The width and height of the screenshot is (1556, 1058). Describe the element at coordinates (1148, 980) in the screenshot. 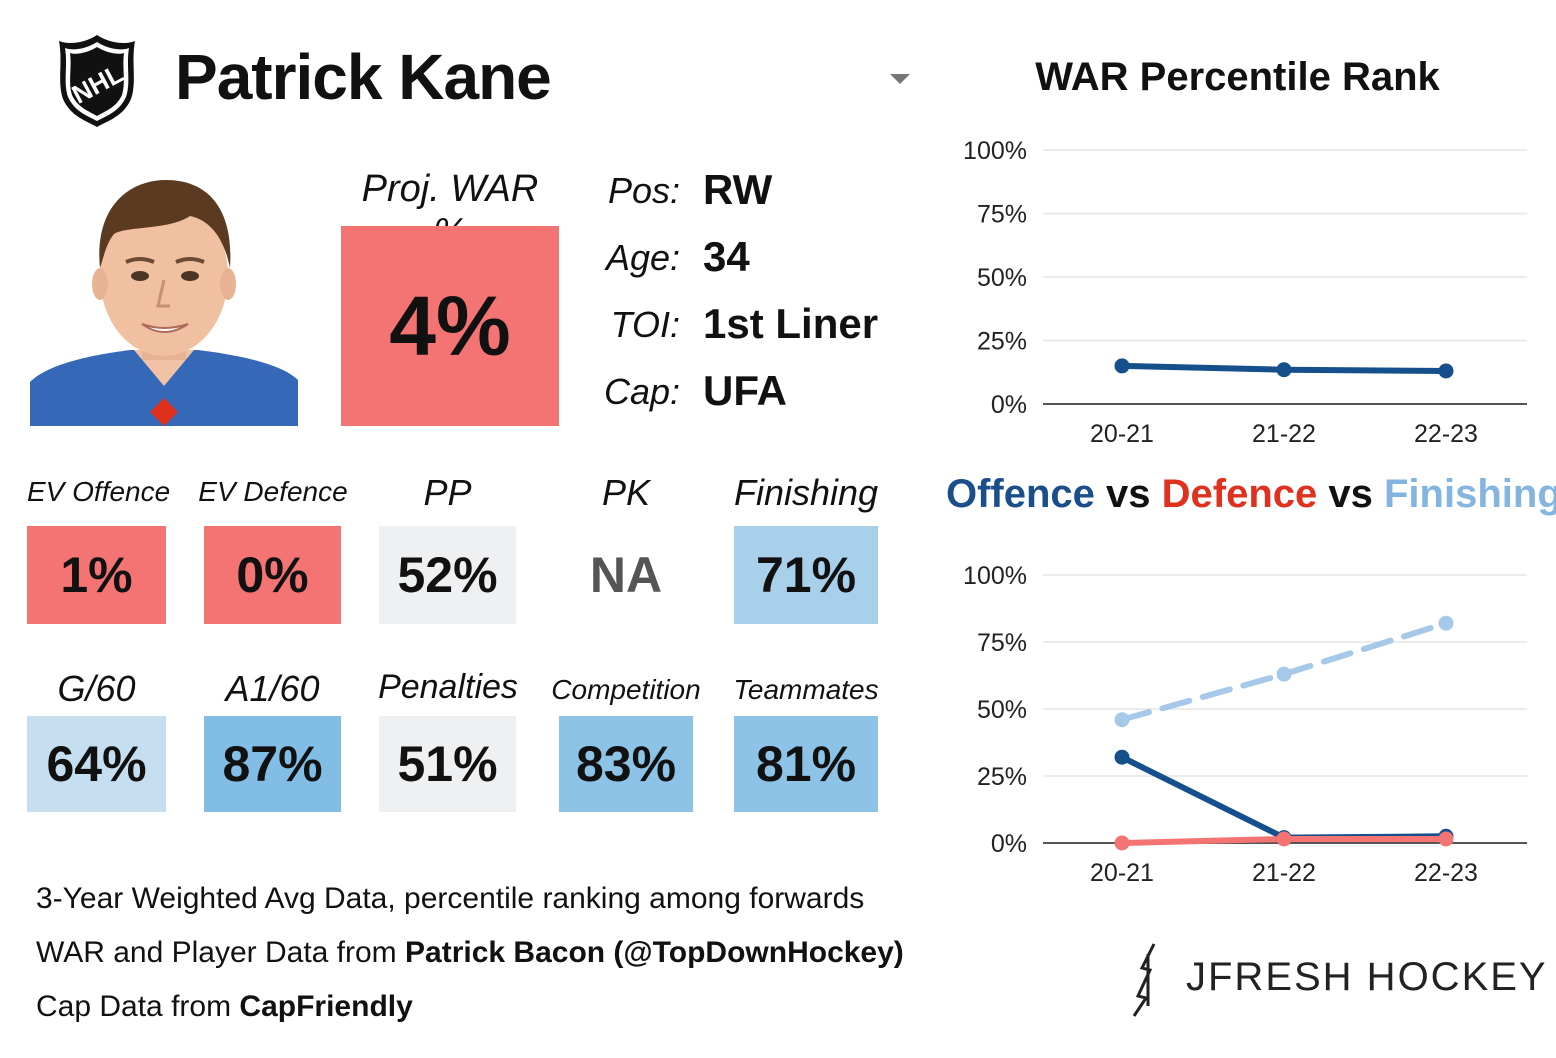

I see `jfresh-logo-icon` at that location.